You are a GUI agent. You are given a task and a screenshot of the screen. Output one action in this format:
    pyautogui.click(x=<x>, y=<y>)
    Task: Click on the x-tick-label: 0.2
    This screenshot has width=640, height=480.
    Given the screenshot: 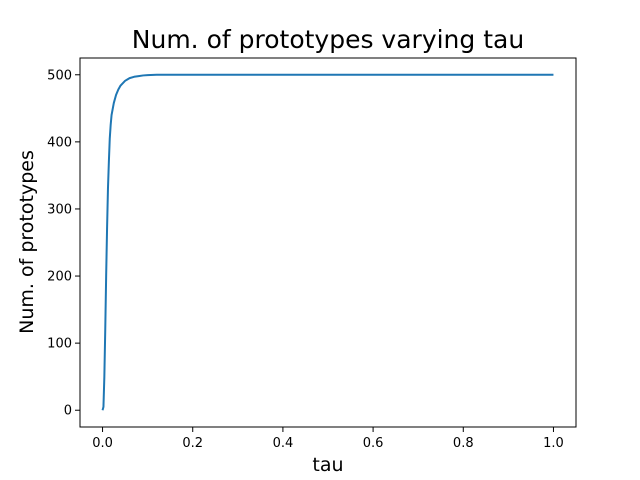 What is the action you would take?
    pyautogui.click(x=192, y=443)
    